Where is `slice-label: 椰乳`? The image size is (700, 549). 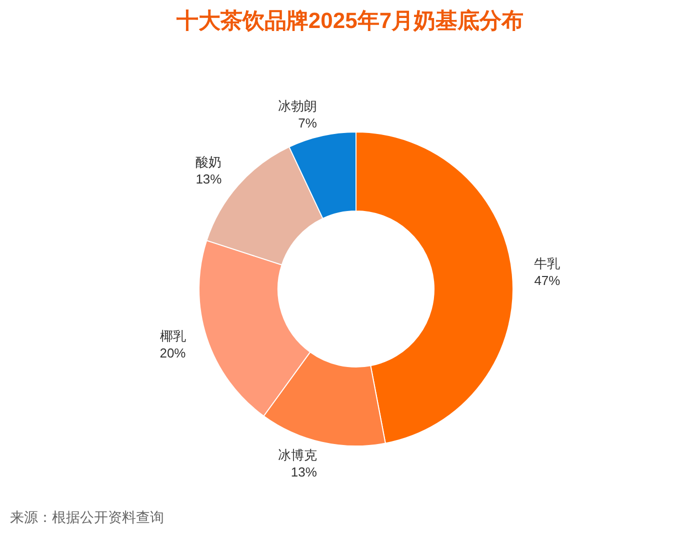 slice-label: 椰乳 is located at coordinates (173, 336).